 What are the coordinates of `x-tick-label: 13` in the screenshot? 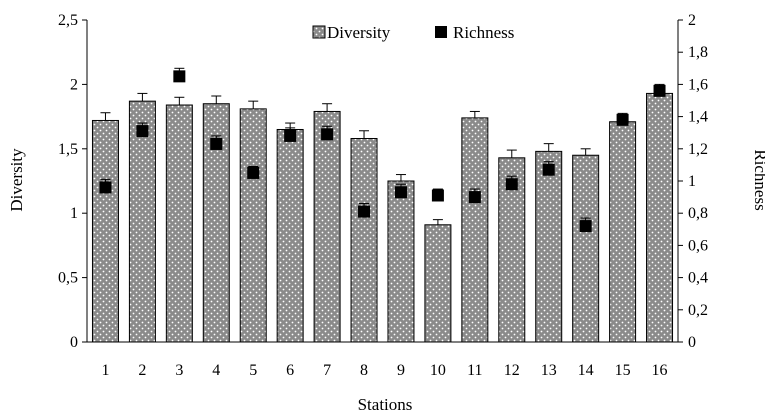 It's located at (549, 370).